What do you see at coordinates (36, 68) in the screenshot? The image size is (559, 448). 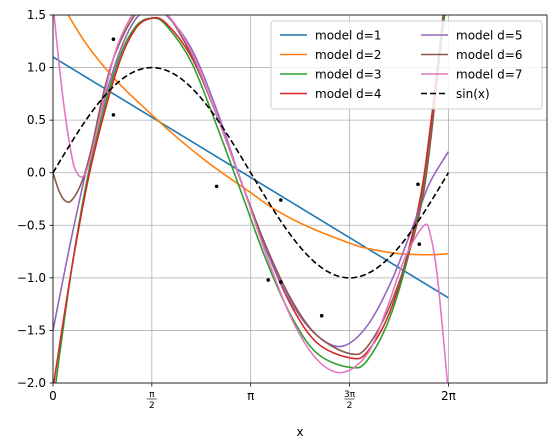 I see `y-tick-label-6: 1.0` at bounding box center [36, 68].